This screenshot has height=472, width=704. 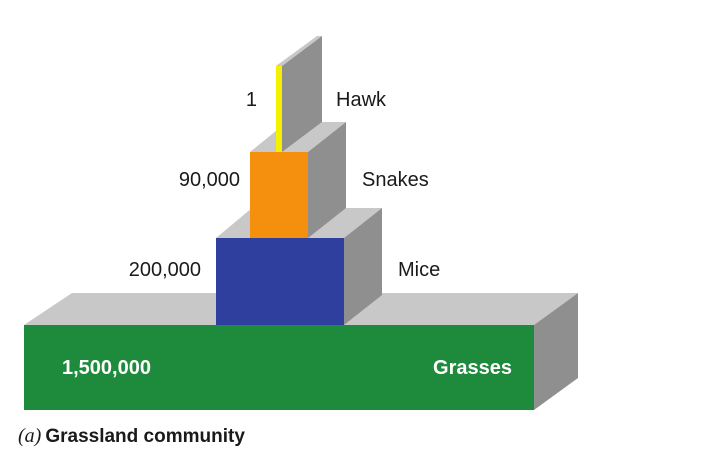 What do you see at coordinates (279, 109) in the screenshot?
I see `hawk-front-face` at bounding box center [279, 109].